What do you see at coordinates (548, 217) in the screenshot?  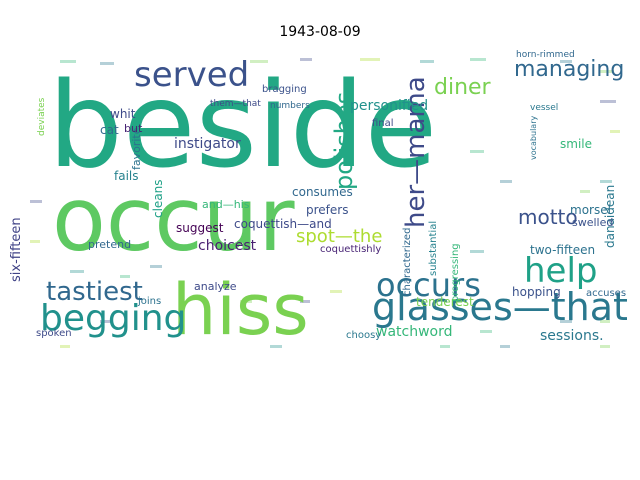 I see `cloud-word: motto` at bounding box center [548, 217].